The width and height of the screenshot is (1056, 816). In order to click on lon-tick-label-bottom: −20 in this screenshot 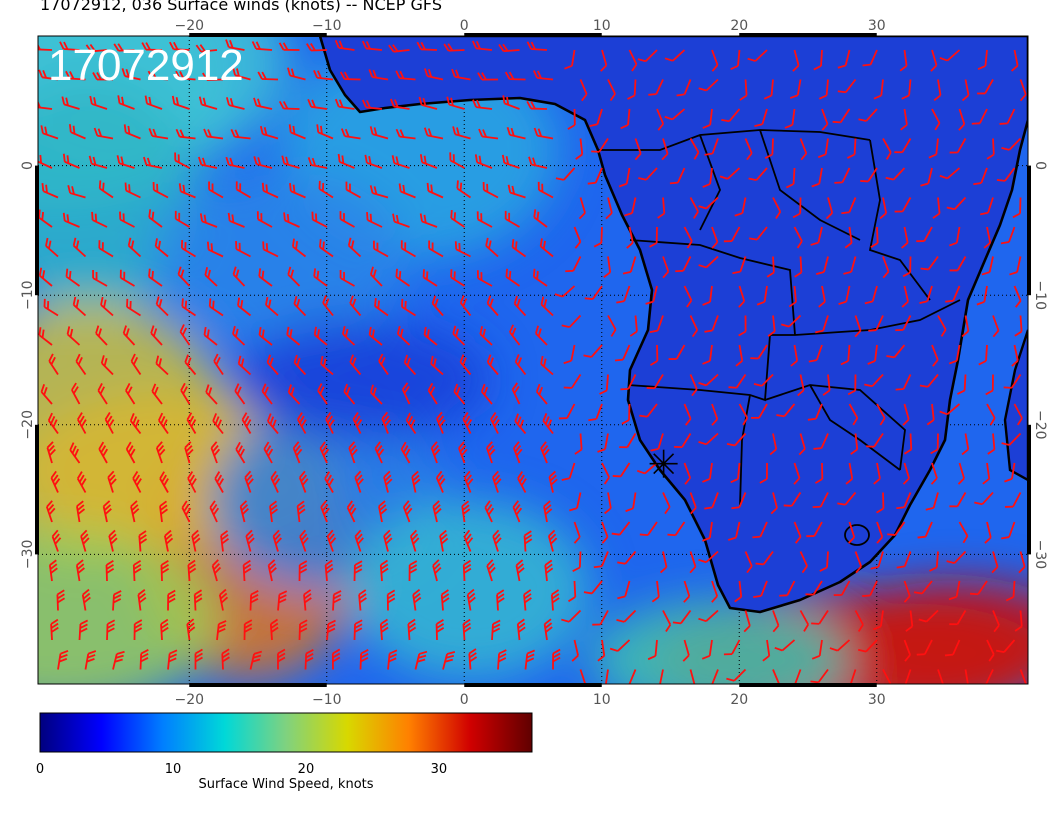, I will do `click(189, 700)`.